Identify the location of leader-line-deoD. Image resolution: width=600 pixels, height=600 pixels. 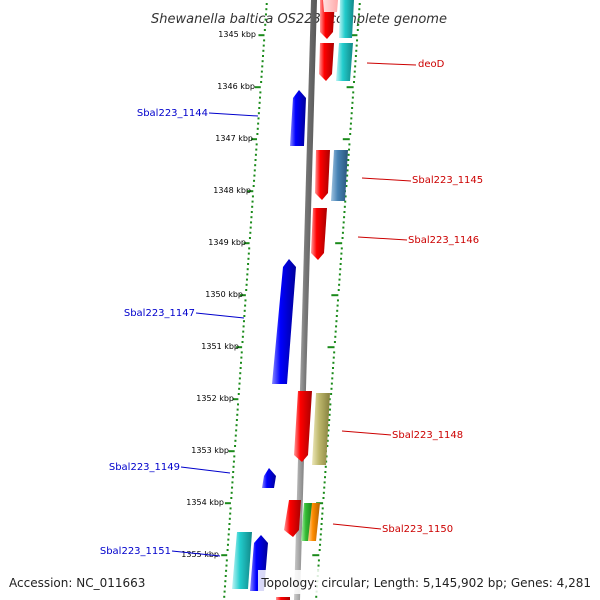
(391, 64).